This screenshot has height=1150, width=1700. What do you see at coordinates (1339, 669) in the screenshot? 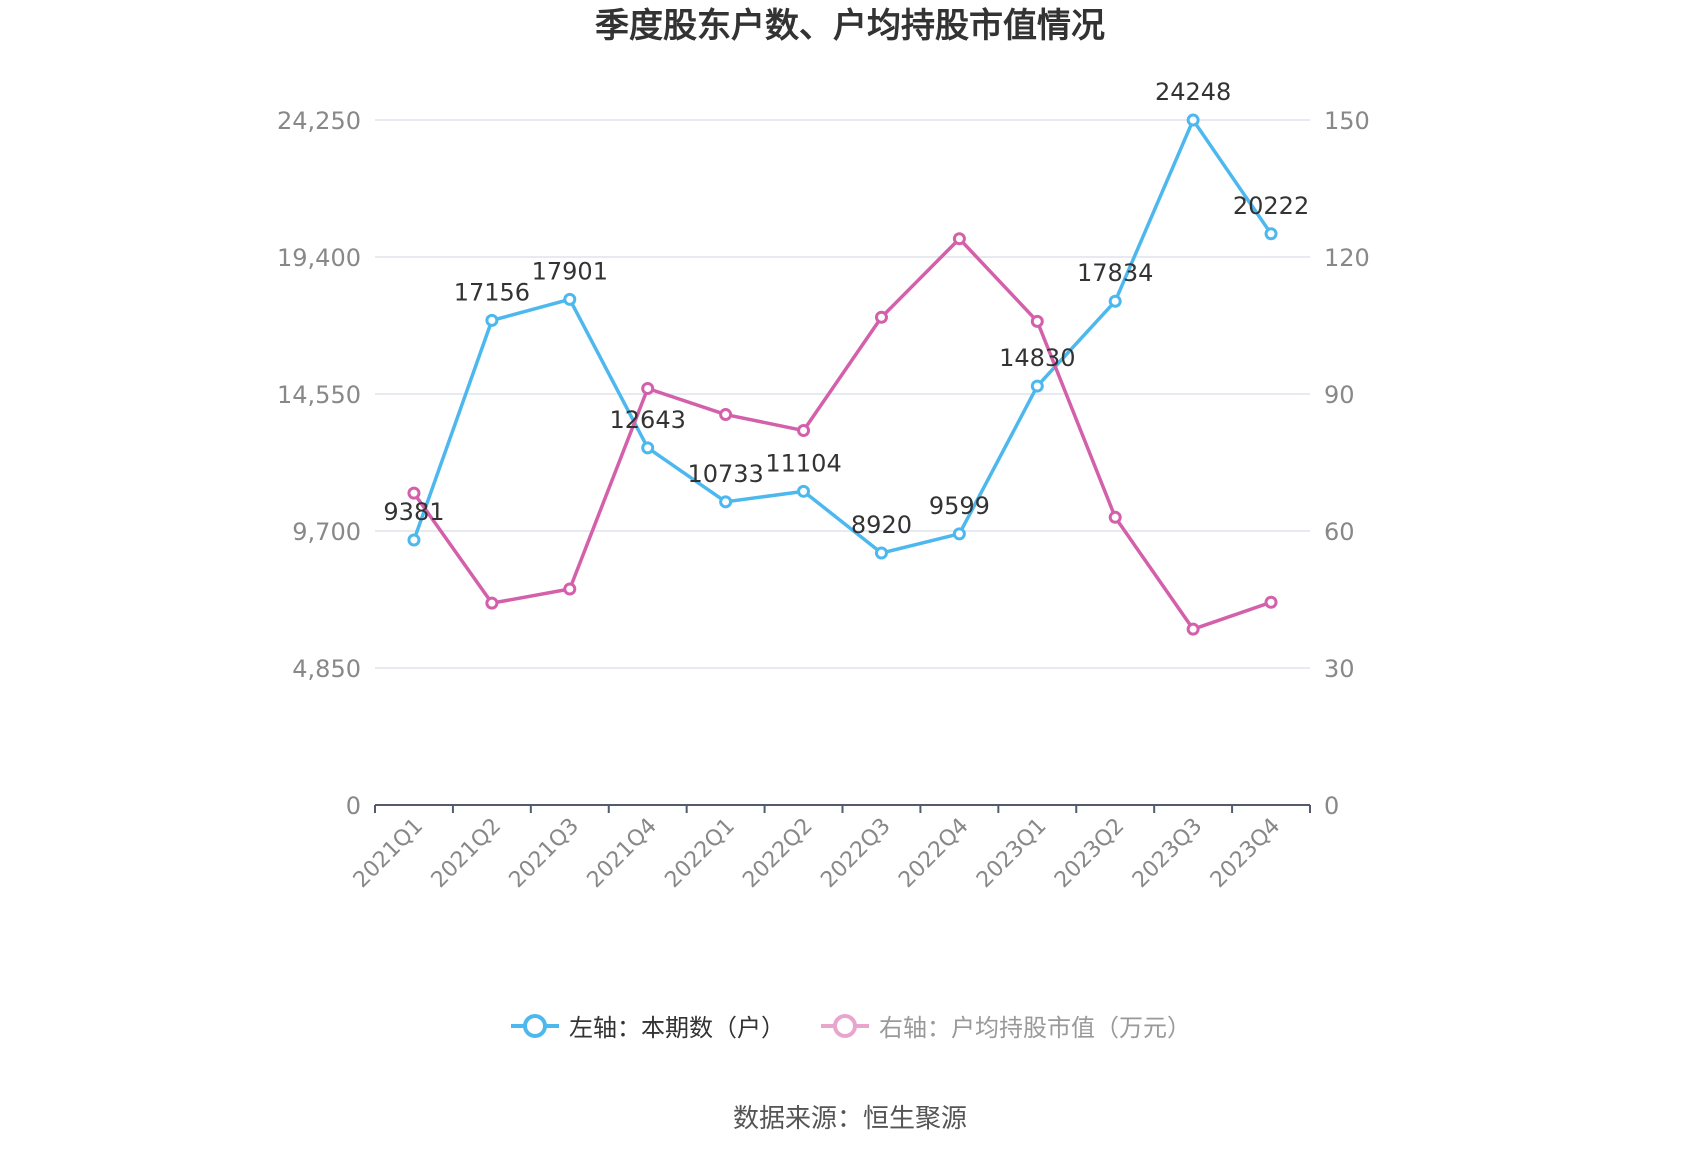
I see `y-right-tick-label: 30` at bounding box center [1339, 669].